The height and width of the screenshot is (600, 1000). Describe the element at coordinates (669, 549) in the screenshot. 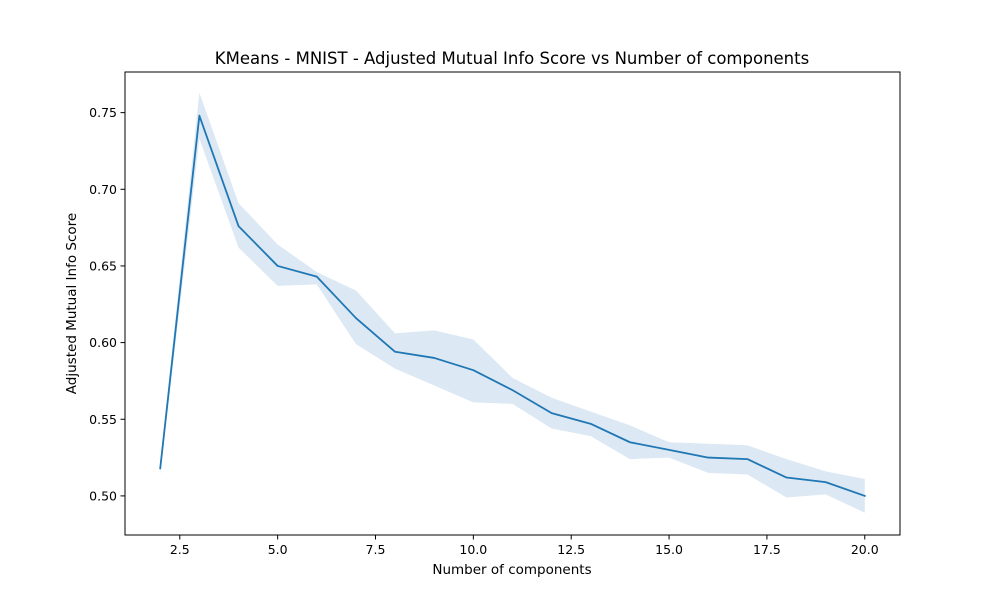

I see `x-tick-label: 15.0` at that location.